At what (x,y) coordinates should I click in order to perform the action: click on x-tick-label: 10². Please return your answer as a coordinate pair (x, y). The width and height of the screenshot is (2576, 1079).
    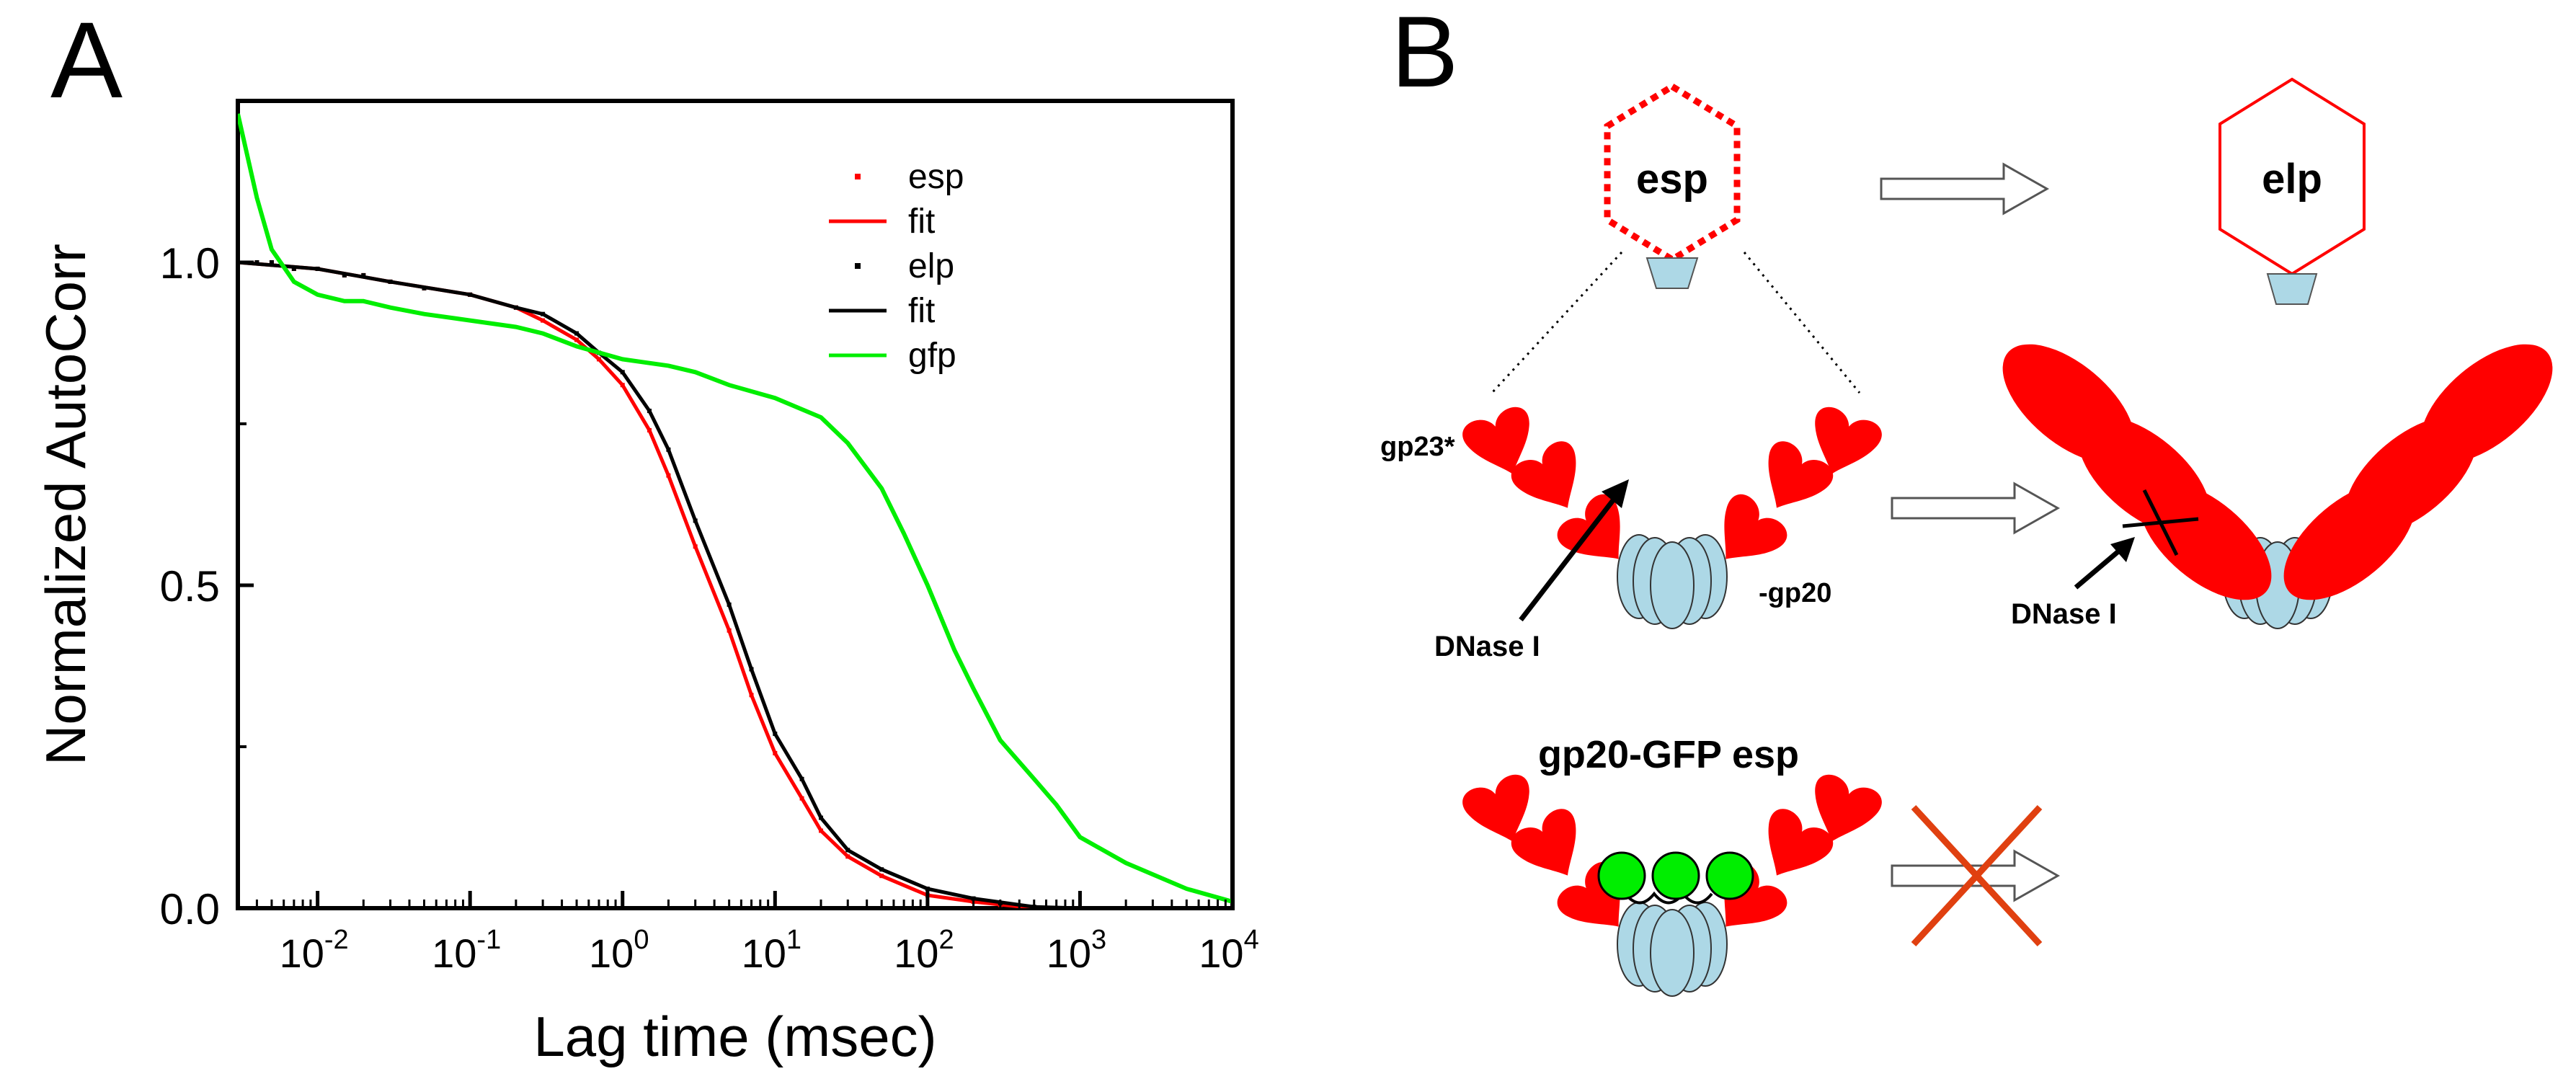
    Looking at the image, I should click on (924, 950).